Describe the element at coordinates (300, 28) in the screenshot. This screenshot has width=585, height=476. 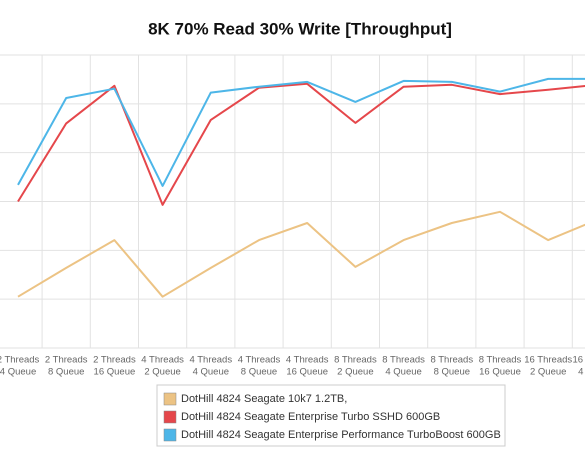
I see `chart-title: 8K 70% Read 30% Write [Throughput]` at that location.